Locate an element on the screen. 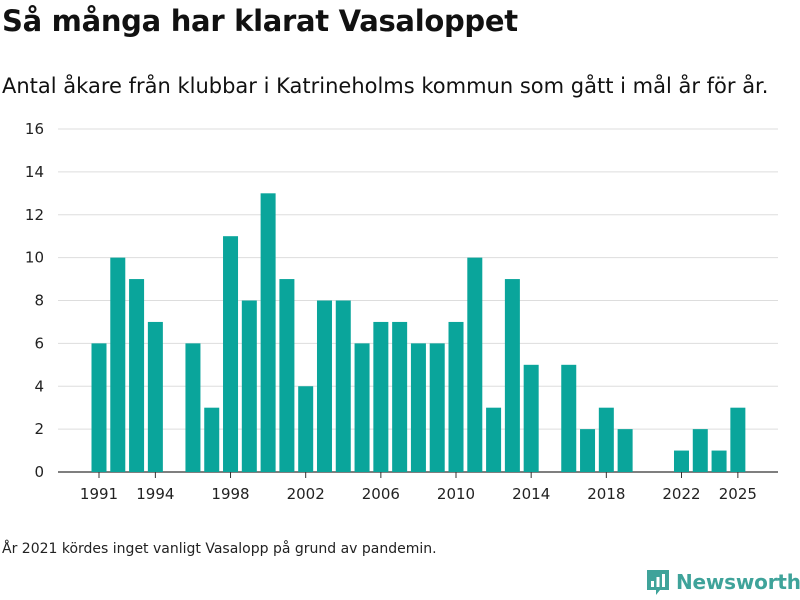 The height and width of the screenshot is (600, 800). bar-2000 is located at coordinates (268, 332).